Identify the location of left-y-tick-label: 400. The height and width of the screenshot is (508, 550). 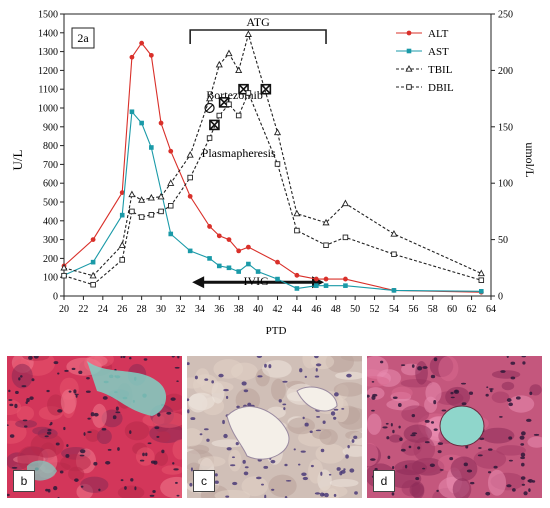
(50, 221).